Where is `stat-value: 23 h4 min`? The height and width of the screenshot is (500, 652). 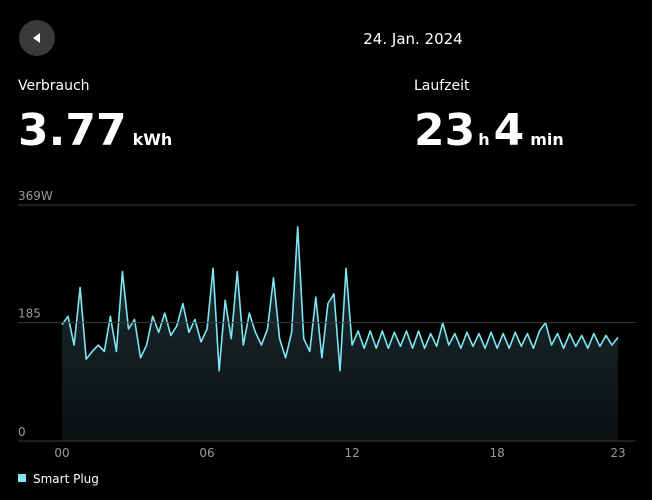
stat-value: 23 h4 min is located at coordinates (489, 130).